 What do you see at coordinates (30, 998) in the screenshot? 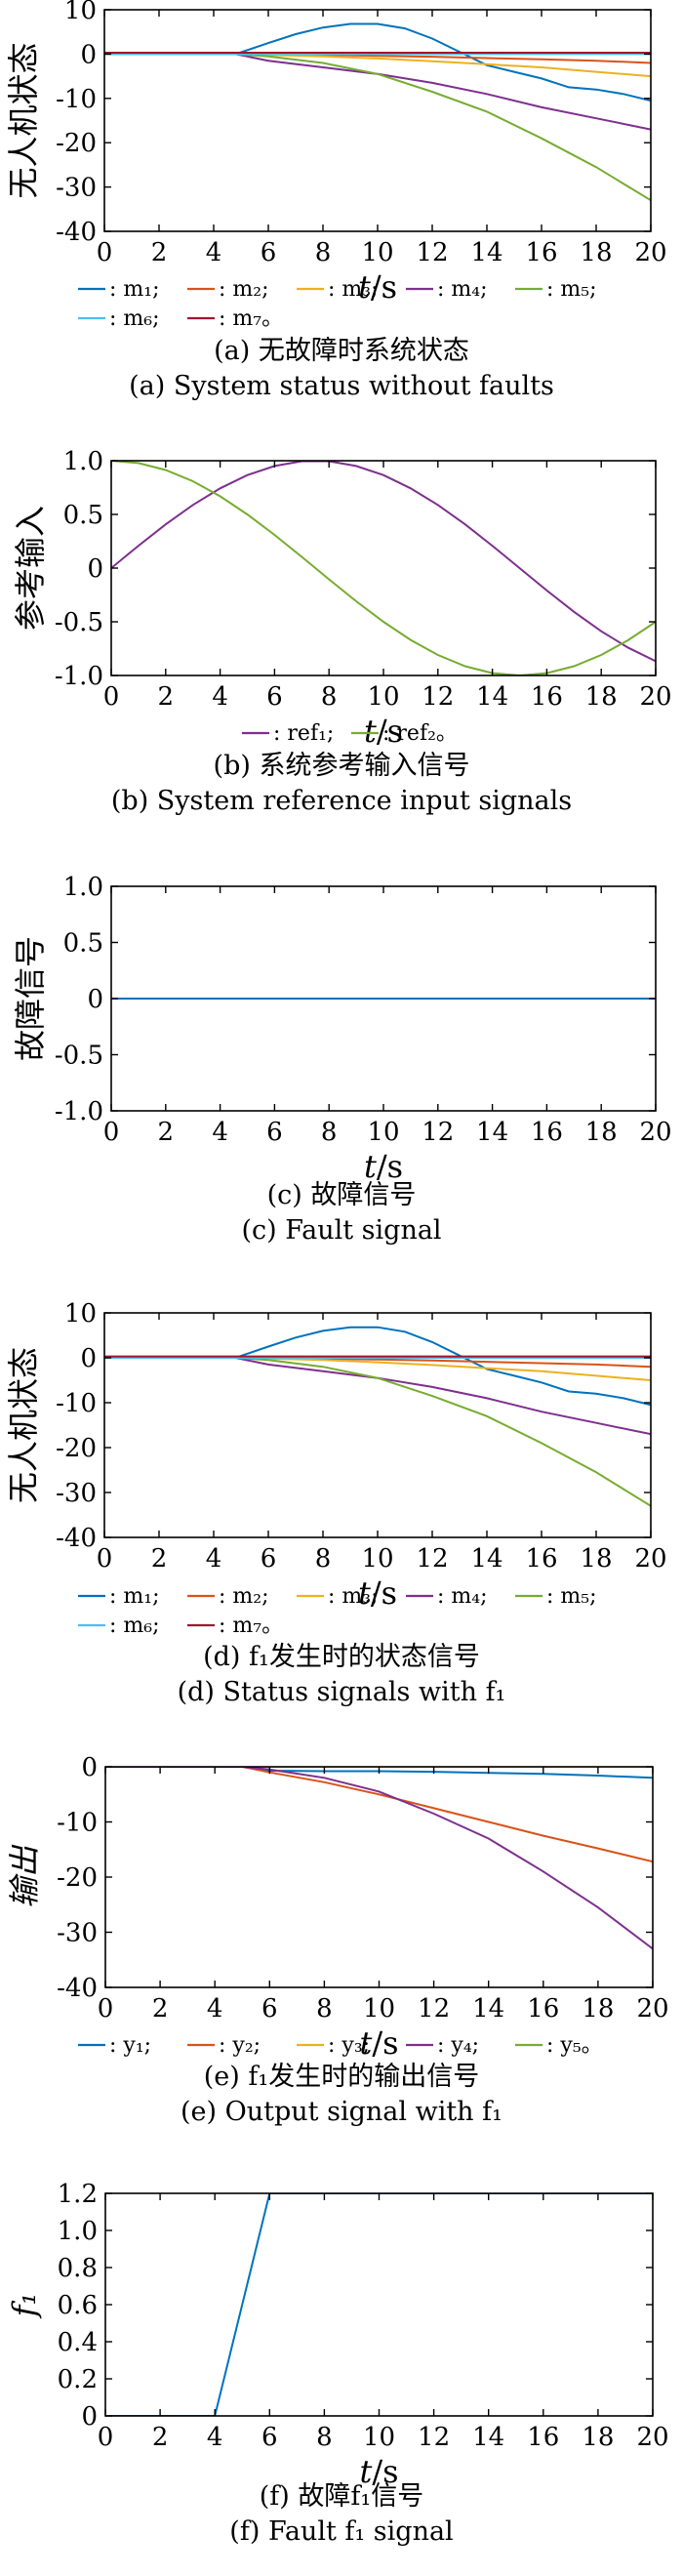
I see `y-axis-label: 故障信号` at bounding box center [30, 998].